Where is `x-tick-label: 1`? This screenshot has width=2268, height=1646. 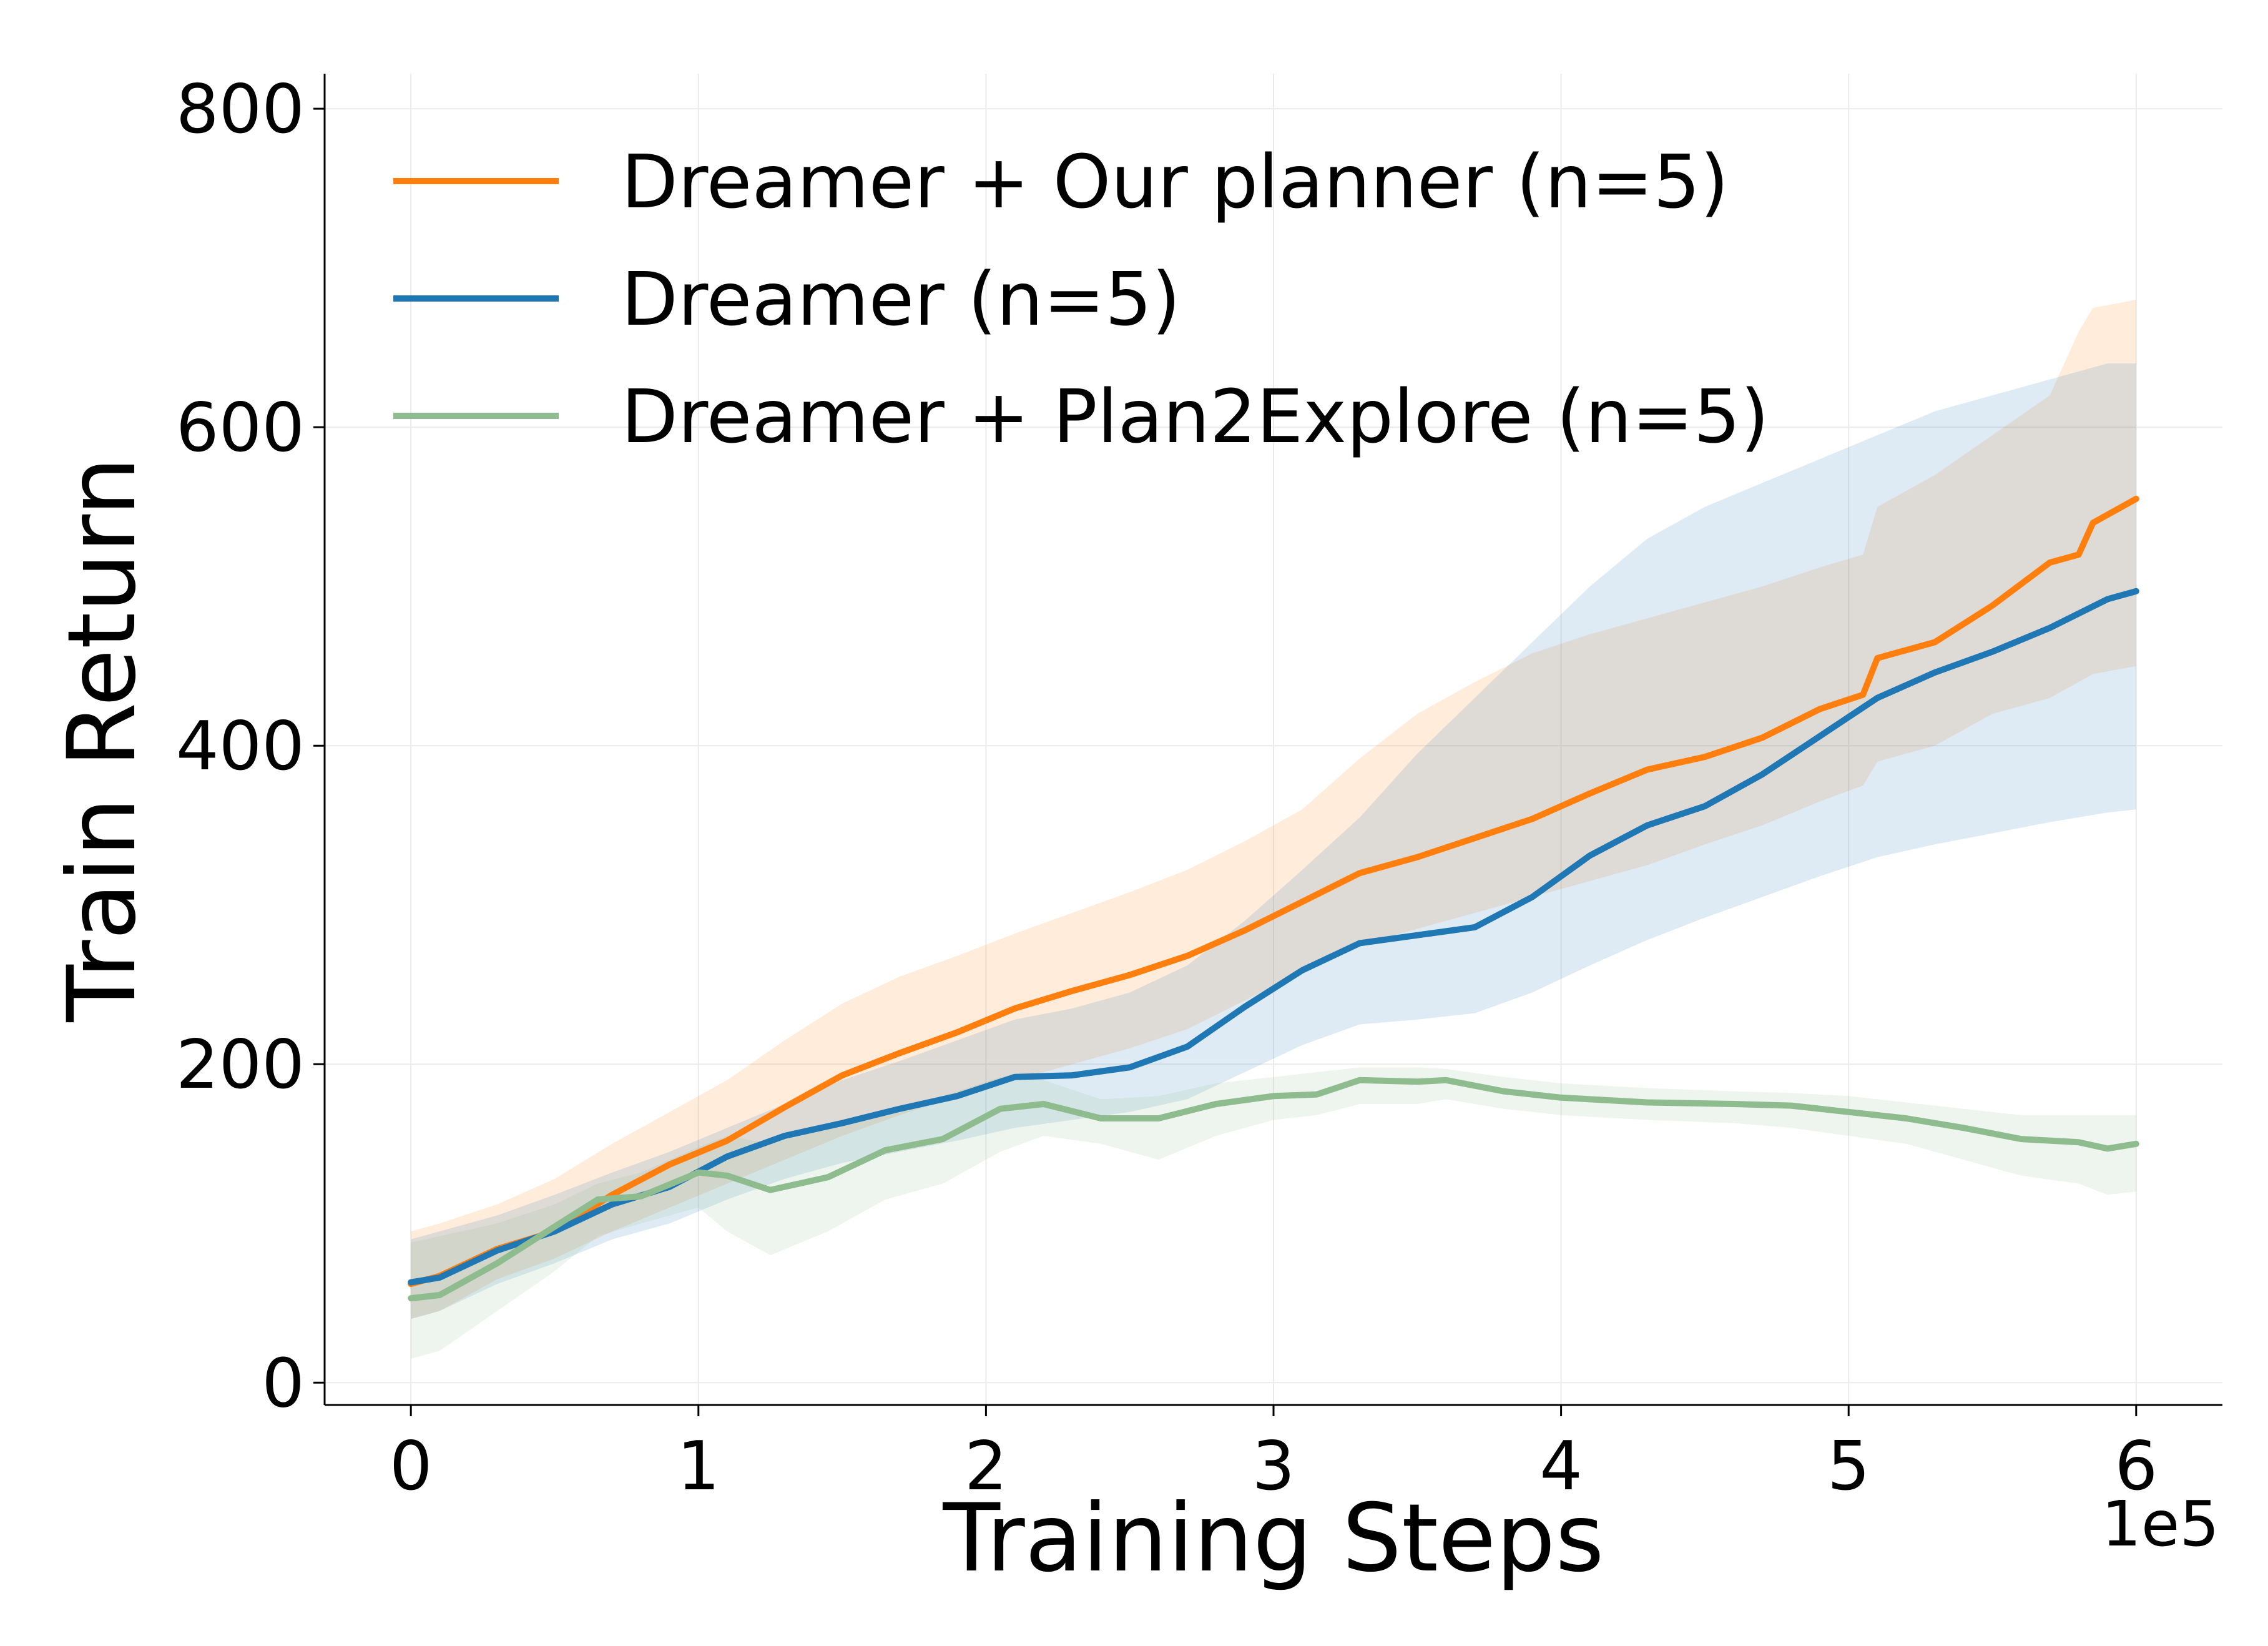 x-tick-label: 1 is located at coordinates (698, 1466).